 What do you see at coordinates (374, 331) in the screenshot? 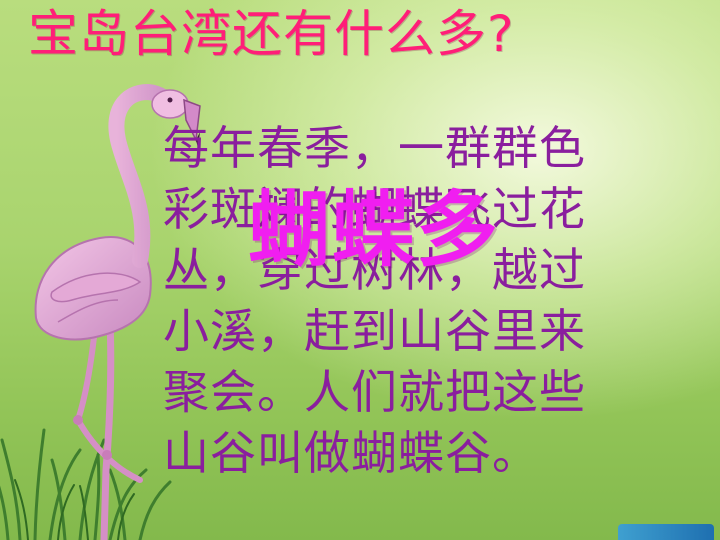
I see `body-line: 小溪，赶到山谷里来` at bounding box center [374, 331].